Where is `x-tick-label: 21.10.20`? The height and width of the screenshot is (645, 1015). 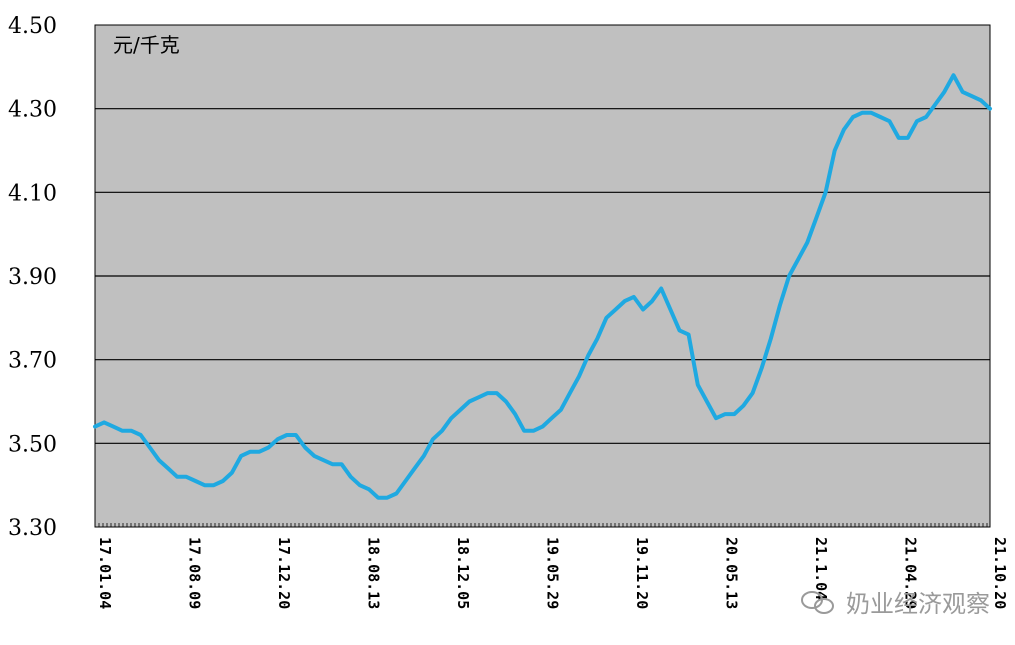
x-tick-label: 21.10.20 is located at coordinates (1000, 573).